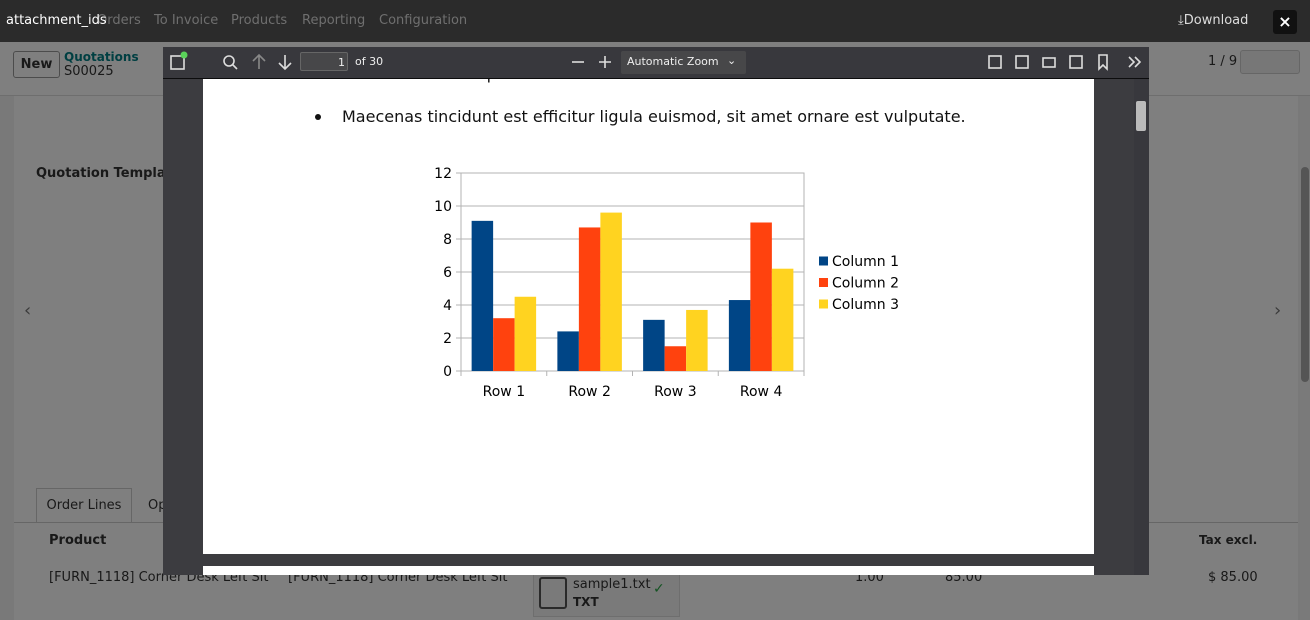 The image size is (1310, 620). I want to click on menu-item: Orders, so click(119, 20).